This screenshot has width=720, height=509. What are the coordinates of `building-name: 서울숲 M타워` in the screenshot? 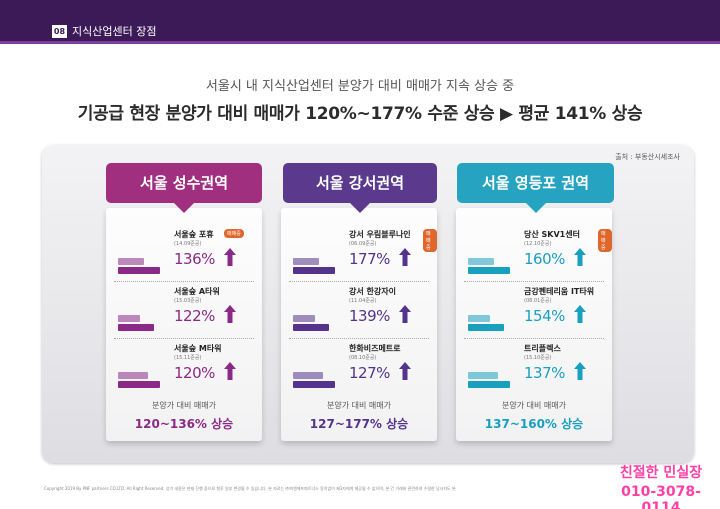 It's located at (198, 348).